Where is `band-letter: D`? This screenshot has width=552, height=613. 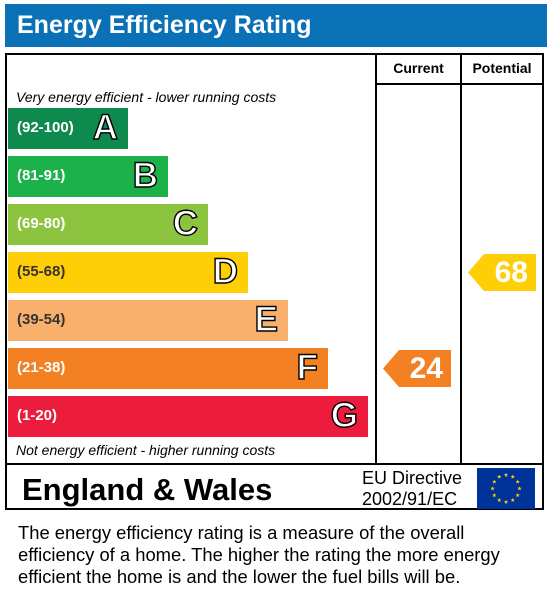
band-letter: D is located at coordinates (225, 271).